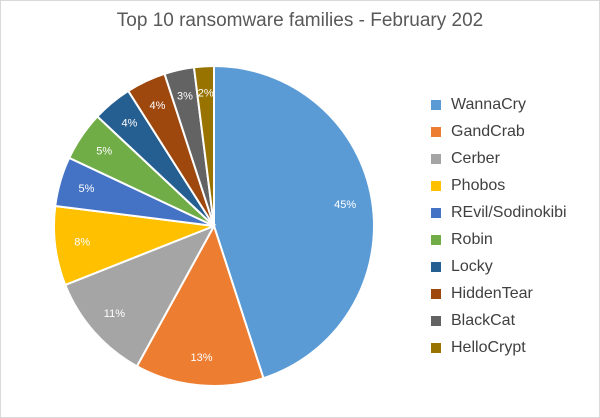  What do you see at coordinates (185, 96) in the screenshot?
I see `data-label-blackcat: 3%` at bounding box center [185, 96].